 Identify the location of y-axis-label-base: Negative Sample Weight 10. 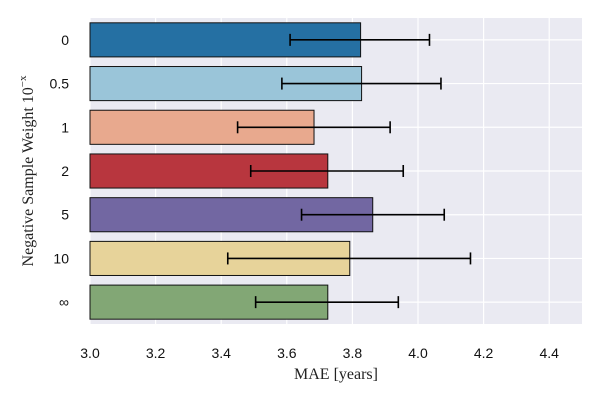
(28, 176).